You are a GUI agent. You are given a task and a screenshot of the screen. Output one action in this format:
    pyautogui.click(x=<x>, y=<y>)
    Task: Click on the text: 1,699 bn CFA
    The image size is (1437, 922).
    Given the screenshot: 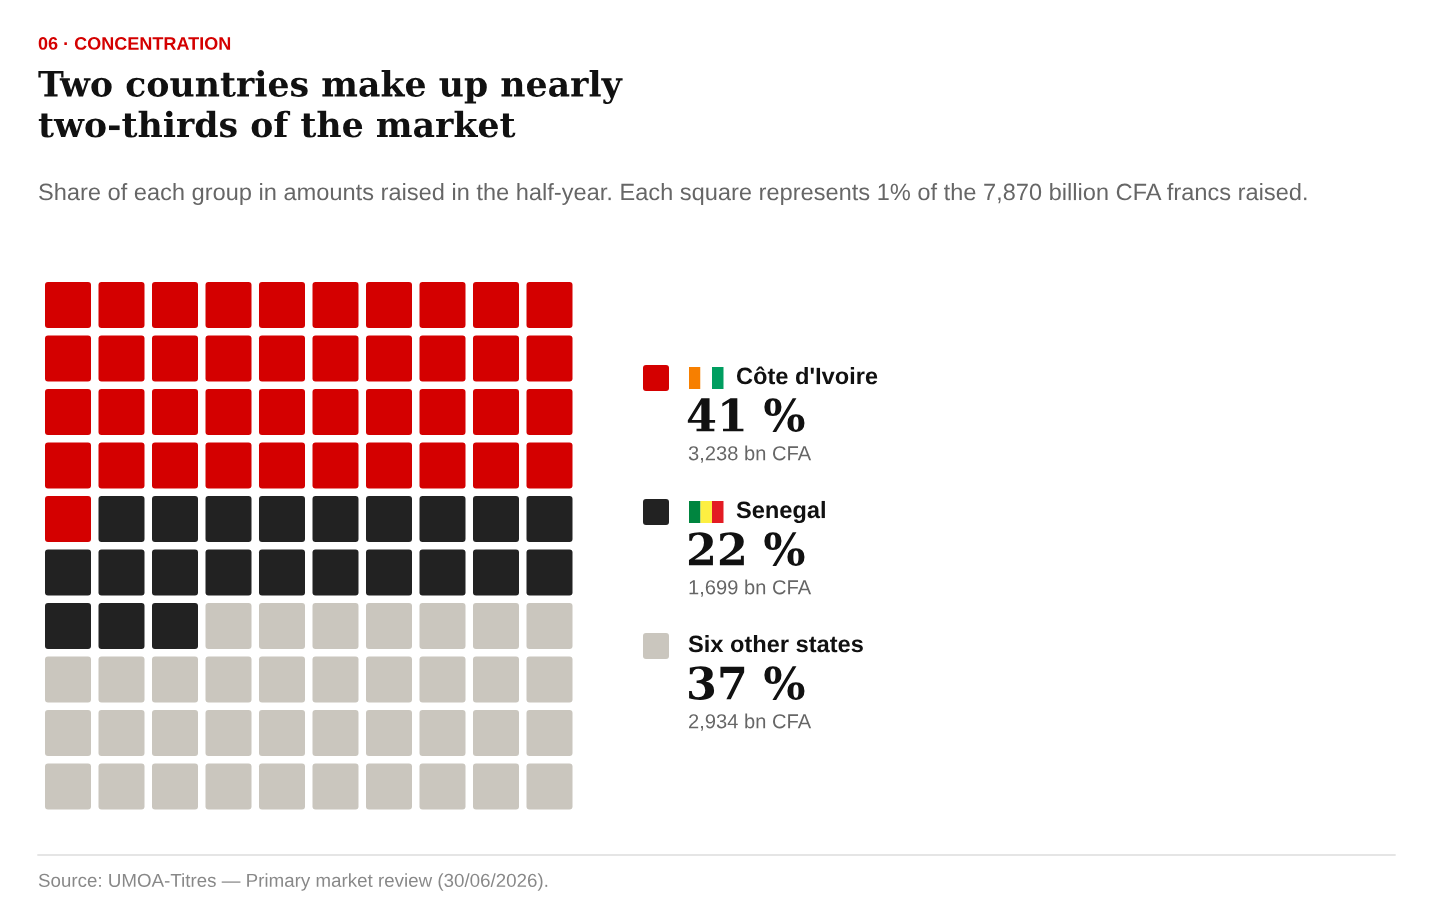 What is the action you would take?
    pyautogui.click(x=750, y=588)
    